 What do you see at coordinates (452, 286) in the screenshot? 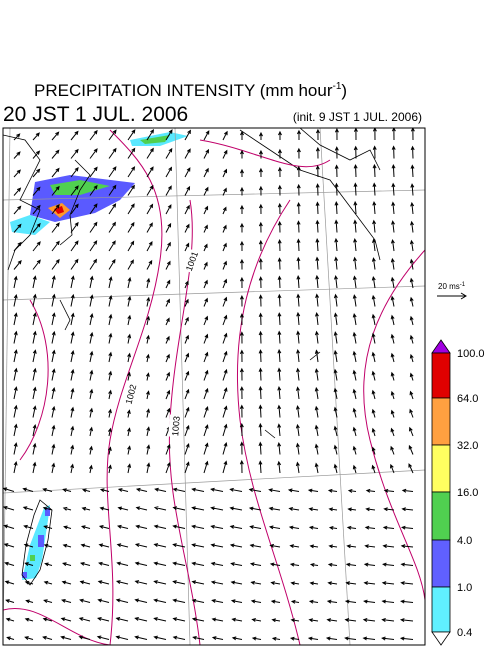
I see `wind-scale-label: 20 ms-1` at bounding box center [452, 286].